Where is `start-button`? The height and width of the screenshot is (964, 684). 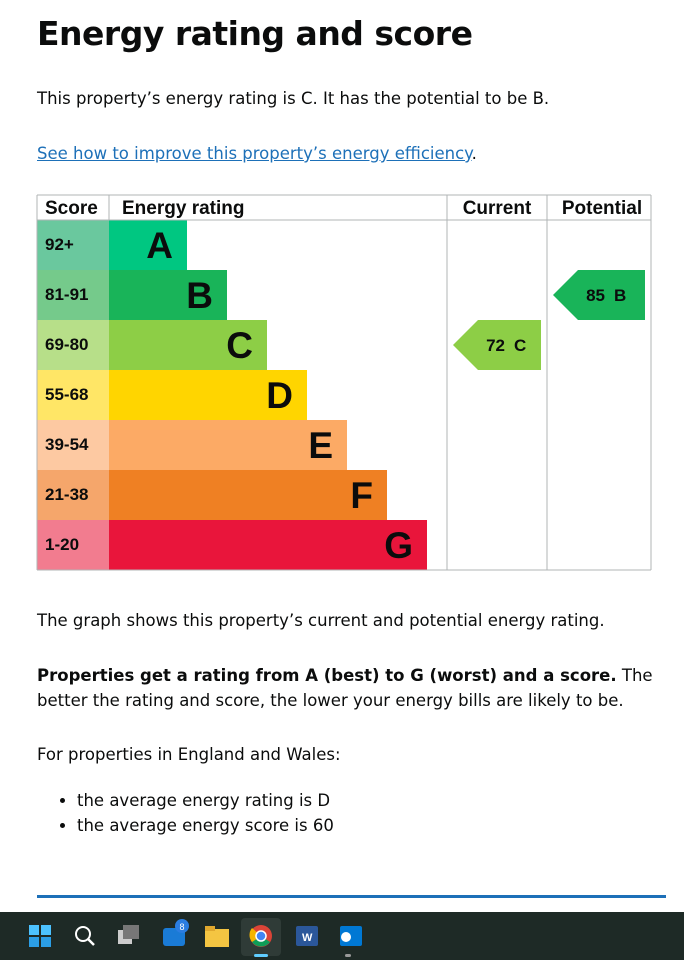 start-button is located at coordinates (40, 936).